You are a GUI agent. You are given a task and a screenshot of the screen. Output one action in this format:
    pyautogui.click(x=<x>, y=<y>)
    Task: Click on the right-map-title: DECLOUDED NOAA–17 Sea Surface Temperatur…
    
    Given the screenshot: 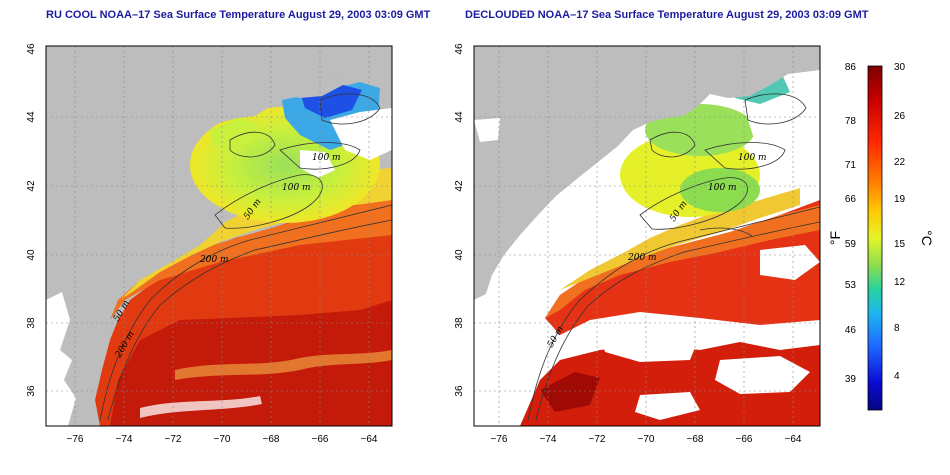 What is the action you would take?
    pyautogui.click(x=667, y=15)
    